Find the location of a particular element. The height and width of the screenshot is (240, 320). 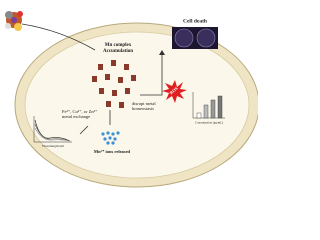

molecule is located at coordinates (14, 21).